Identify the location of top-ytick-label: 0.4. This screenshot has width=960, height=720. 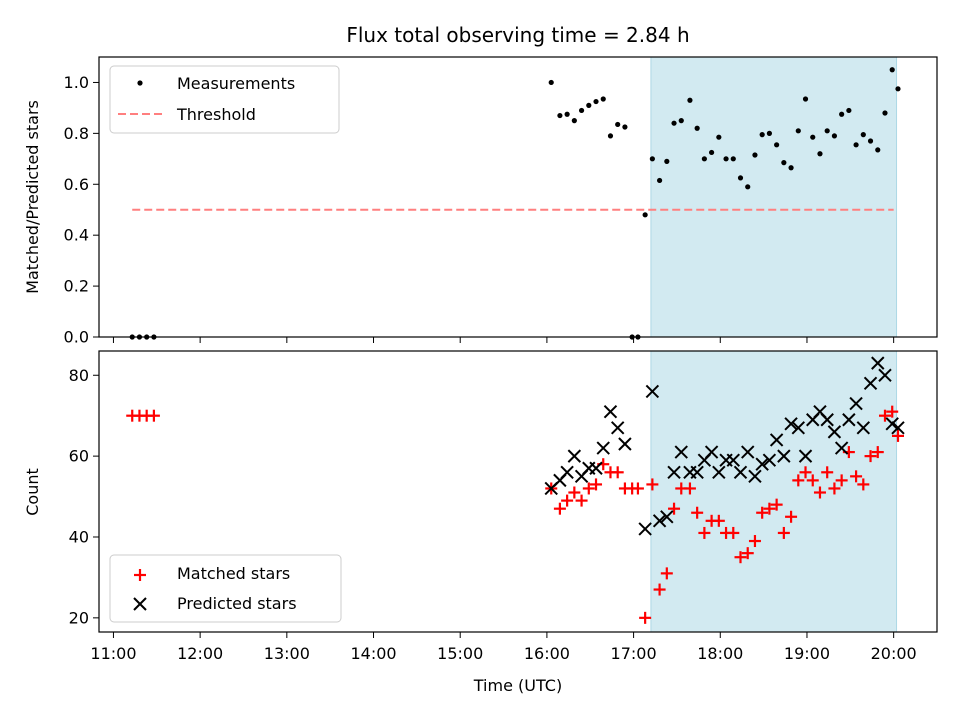
(76, 235).